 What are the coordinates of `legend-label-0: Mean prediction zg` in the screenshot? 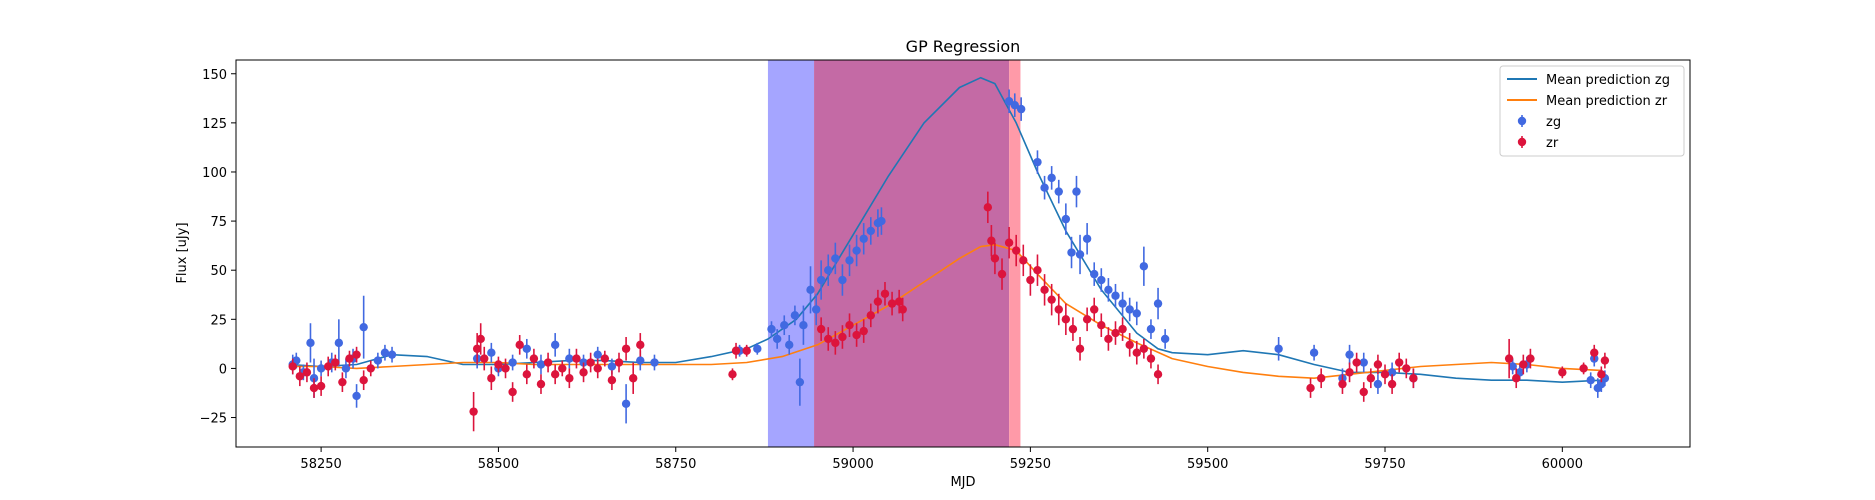 It's located at (1608, 80).